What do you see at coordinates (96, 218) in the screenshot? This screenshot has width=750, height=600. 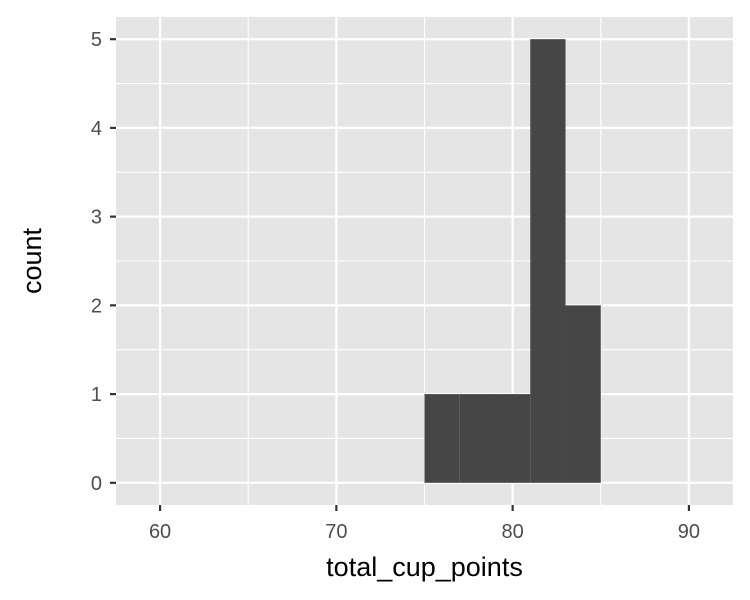 I see `y-tick-label: 3` at bounding box center [96, 218].